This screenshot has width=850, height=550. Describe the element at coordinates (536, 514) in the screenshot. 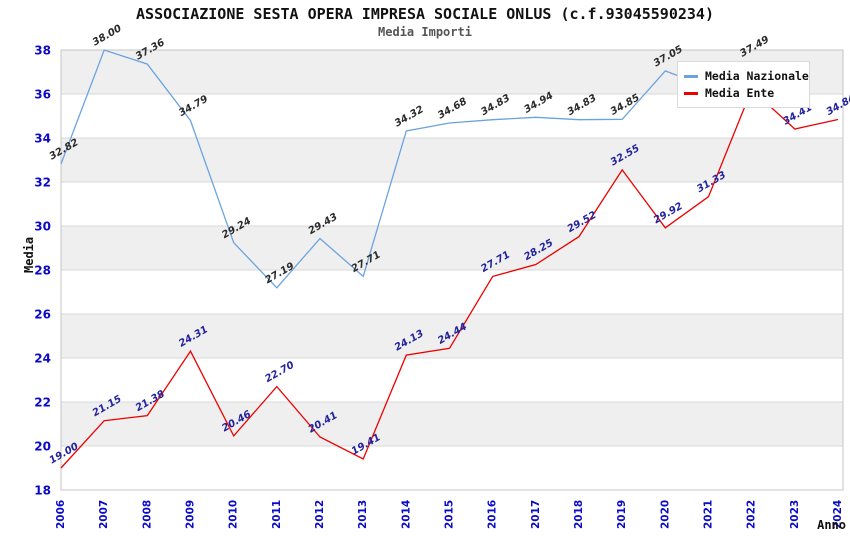

I see `x-tick-label: 2017` at that location.